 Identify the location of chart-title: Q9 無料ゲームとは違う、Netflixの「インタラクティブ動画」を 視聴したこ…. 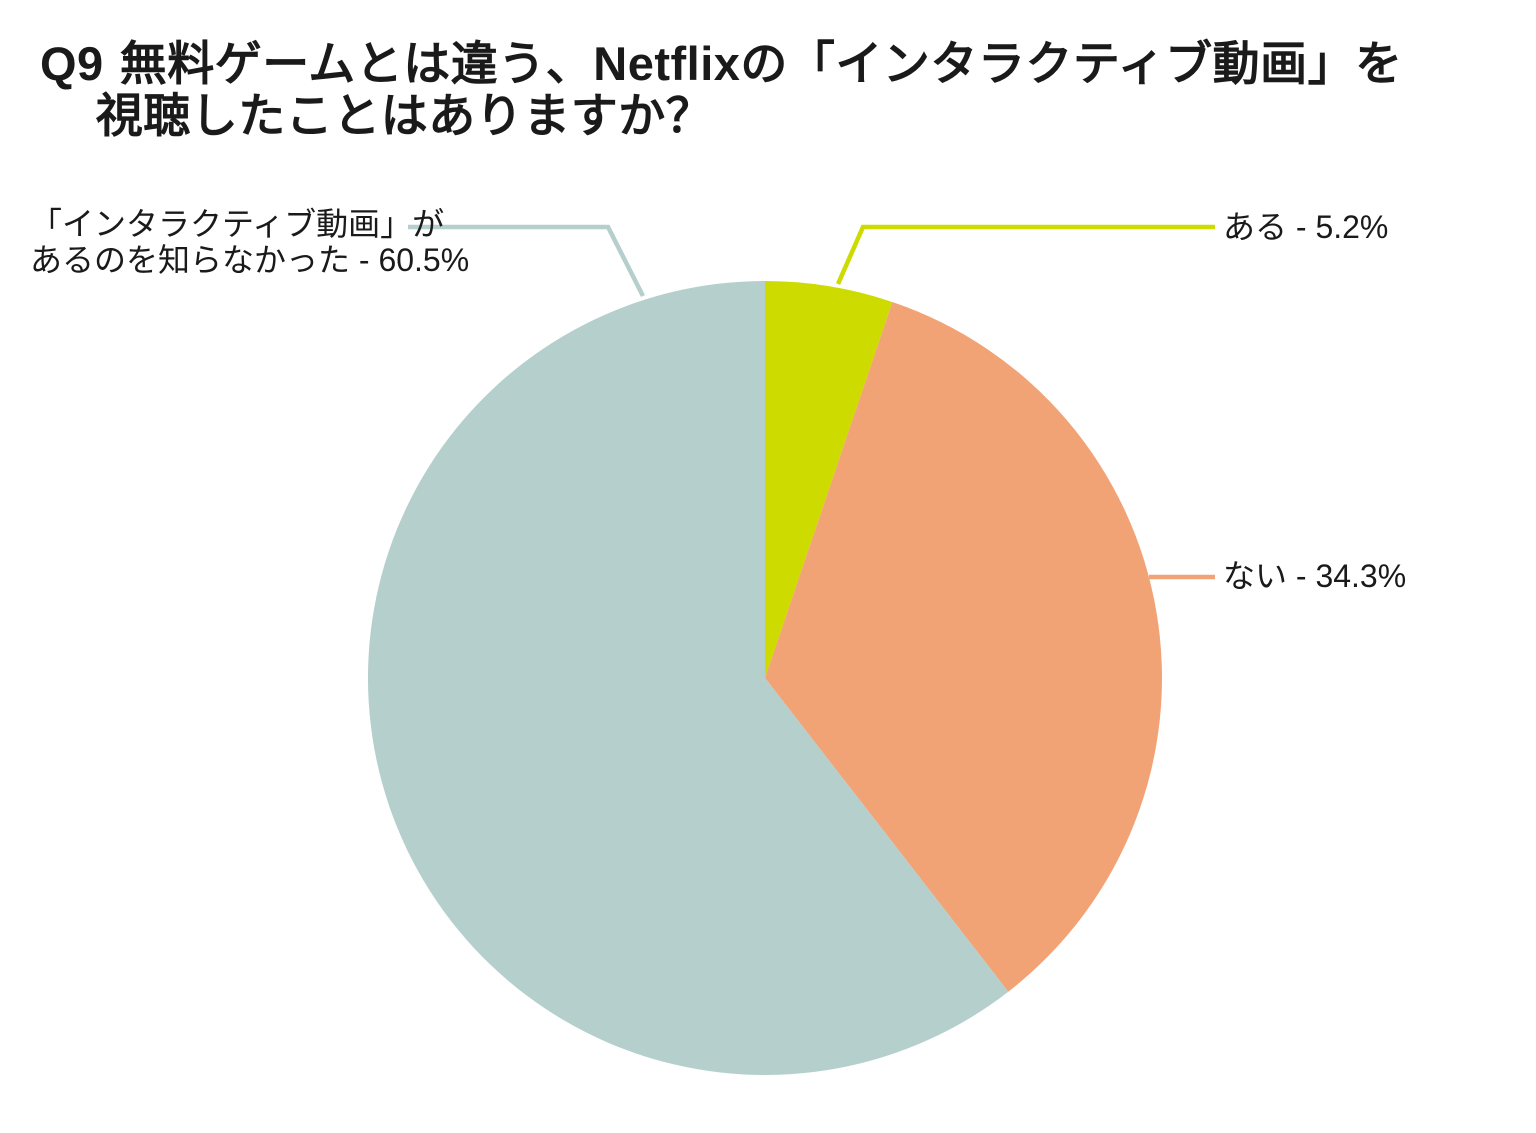
(721, 90).